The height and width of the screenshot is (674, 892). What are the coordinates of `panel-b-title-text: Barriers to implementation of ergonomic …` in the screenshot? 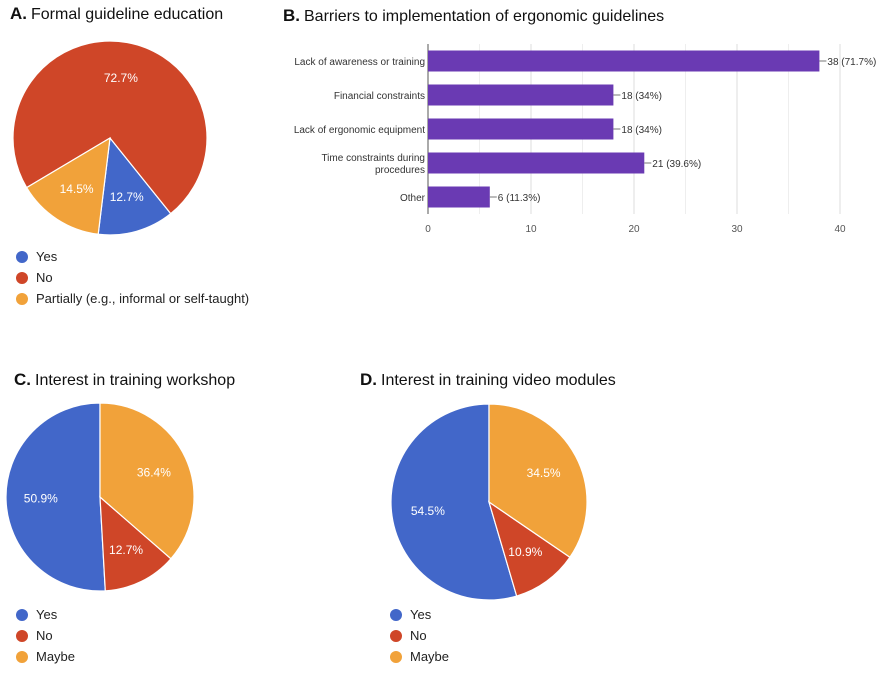 It's located at (484, 16).